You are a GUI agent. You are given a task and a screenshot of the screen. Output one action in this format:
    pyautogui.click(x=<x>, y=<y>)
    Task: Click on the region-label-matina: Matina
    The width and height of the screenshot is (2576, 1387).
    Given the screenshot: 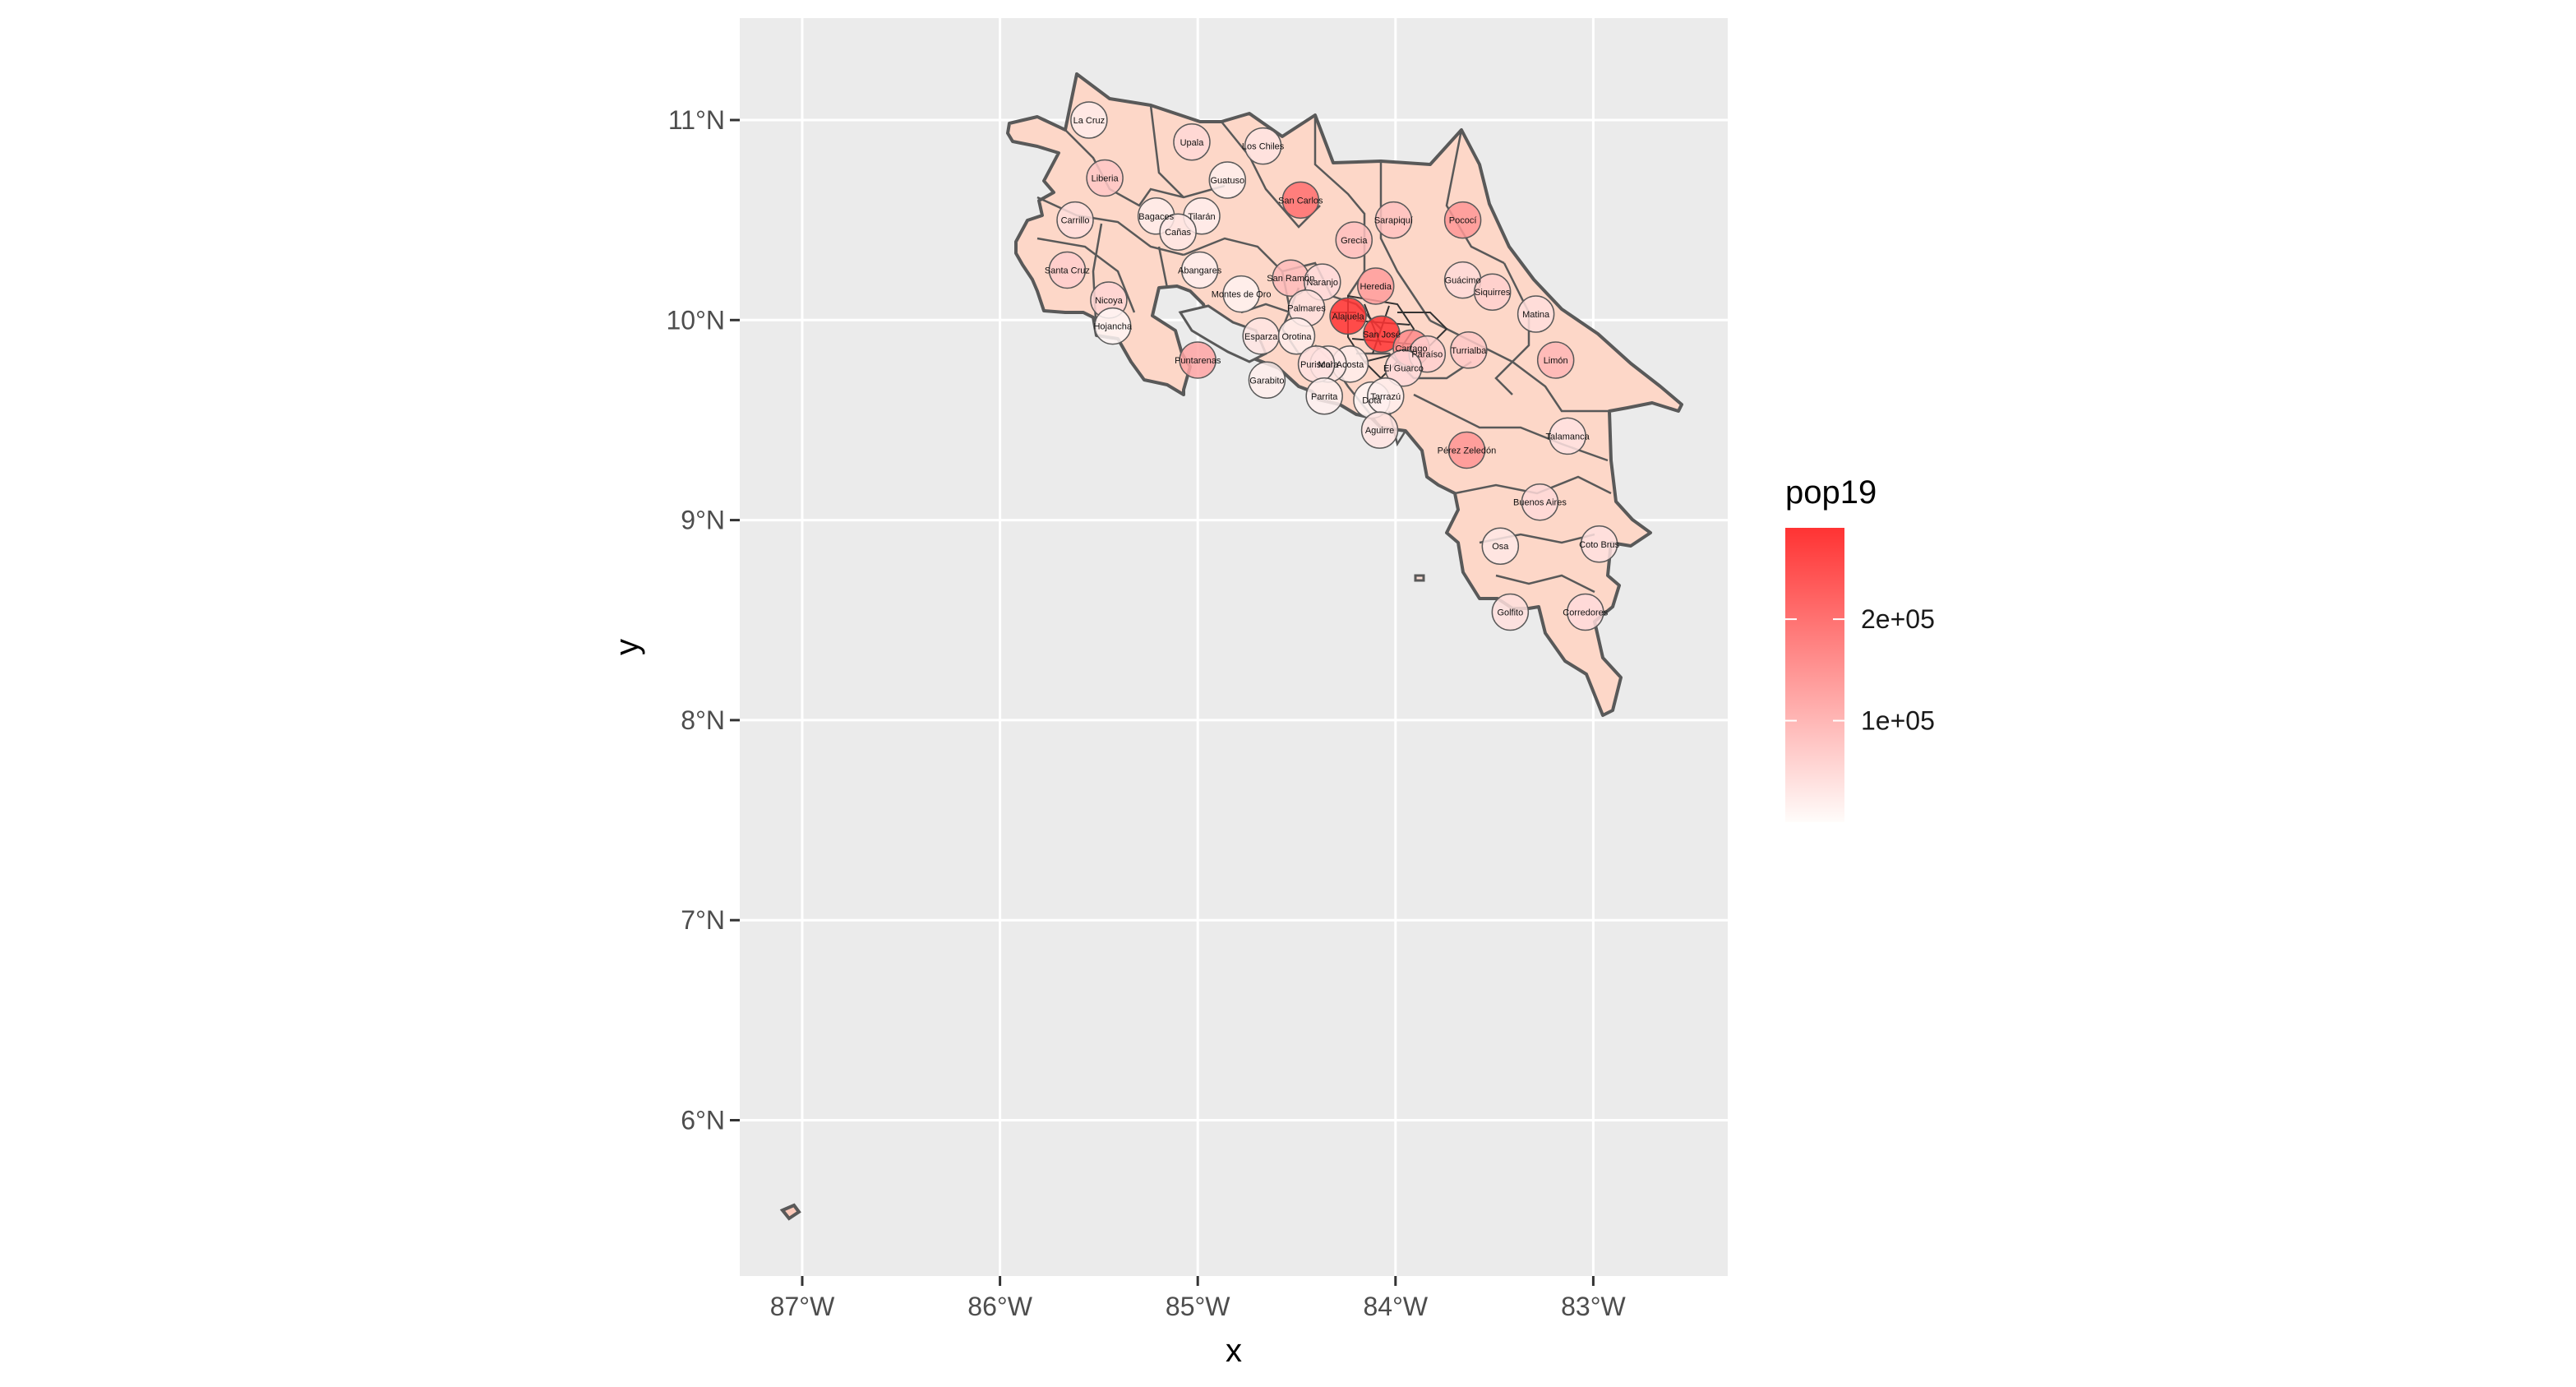 What is the action you would take?
    pyautogui.click(x=1536, y=315)
    